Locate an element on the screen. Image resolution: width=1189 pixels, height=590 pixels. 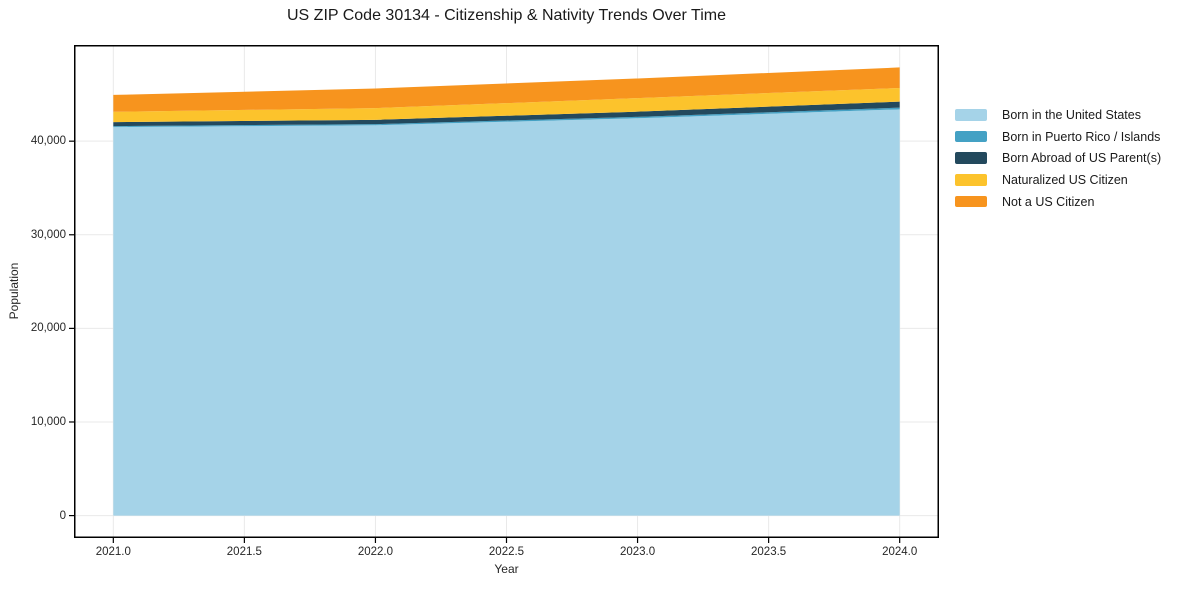
x-tick-label: 2022.5 is located at coordinates (506, 552).